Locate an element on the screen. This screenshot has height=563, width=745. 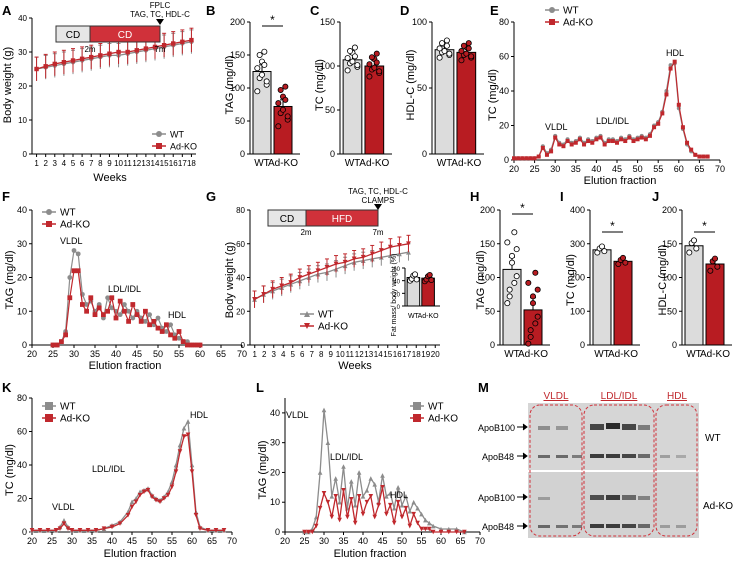
l-x-tick-label: 65 is located at coordinates (460, 541).